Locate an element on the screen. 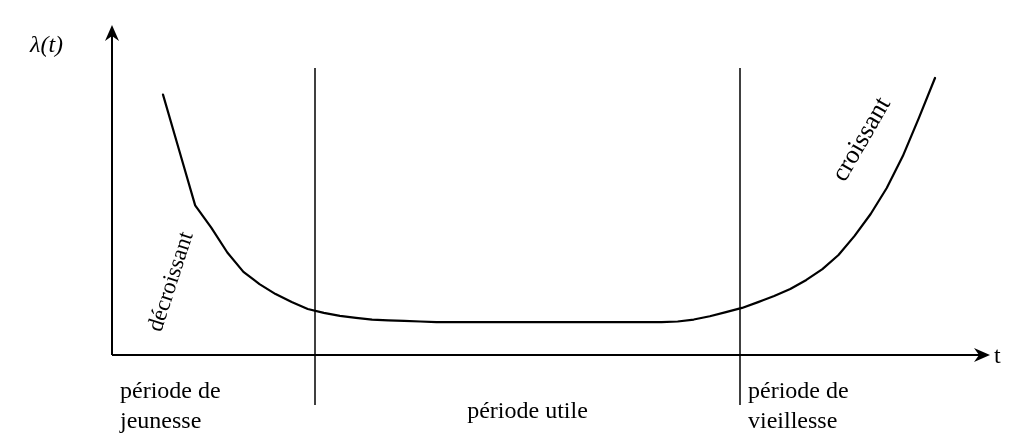 This screenshot has width=1013, height=447. x-axis-title: t is located at coordinates (997, 355).